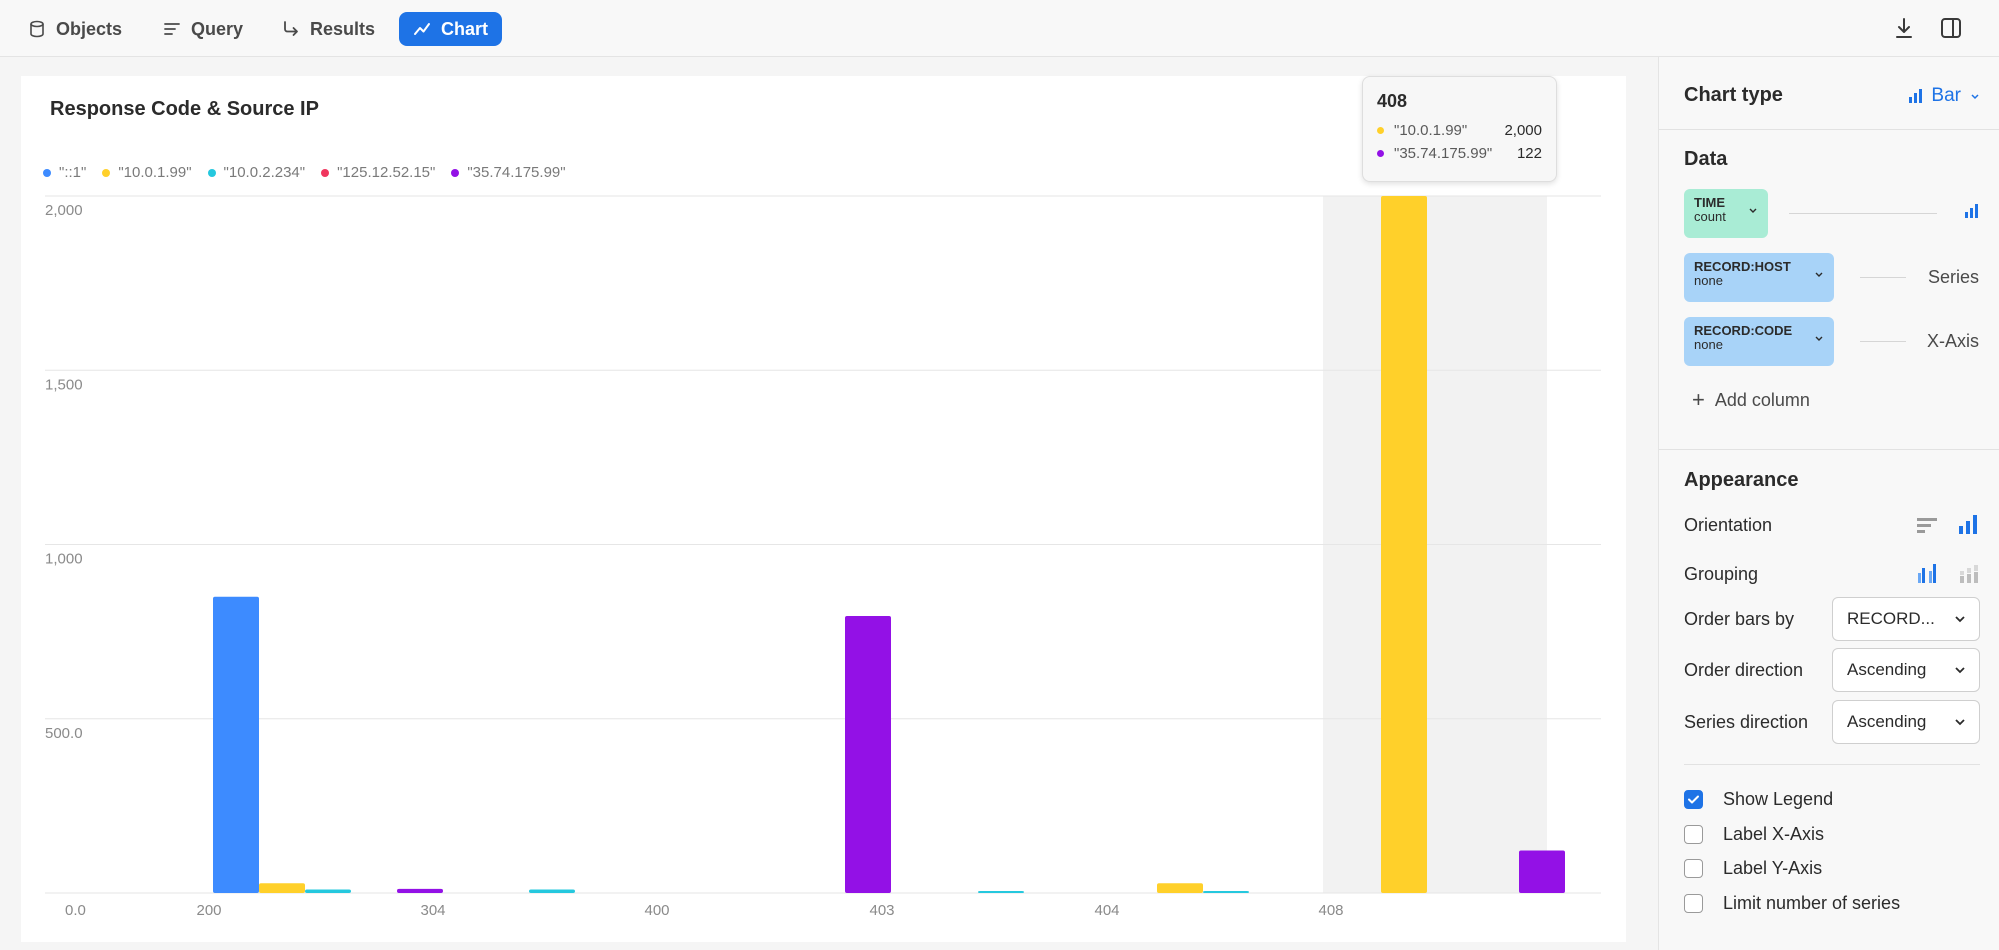 This screenshot has height=950, width=1999. Describe the element at coordinates (508, 172) in the screenshot. I see `legend-item: "35.74.175.99"` at that location.